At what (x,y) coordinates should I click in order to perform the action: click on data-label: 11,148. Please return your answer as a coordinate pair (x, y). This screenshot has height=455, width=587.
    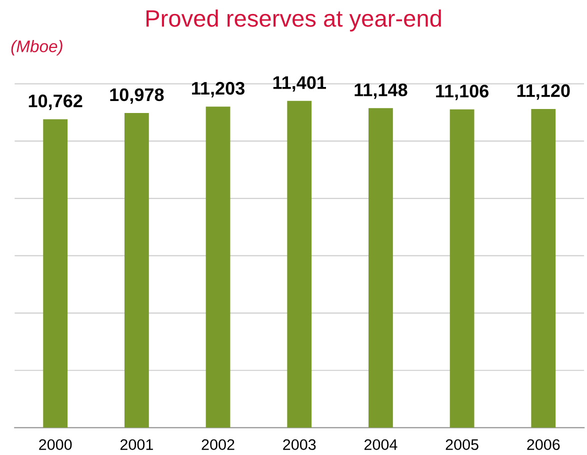
    Looking at the image, I should click on (381, 91).